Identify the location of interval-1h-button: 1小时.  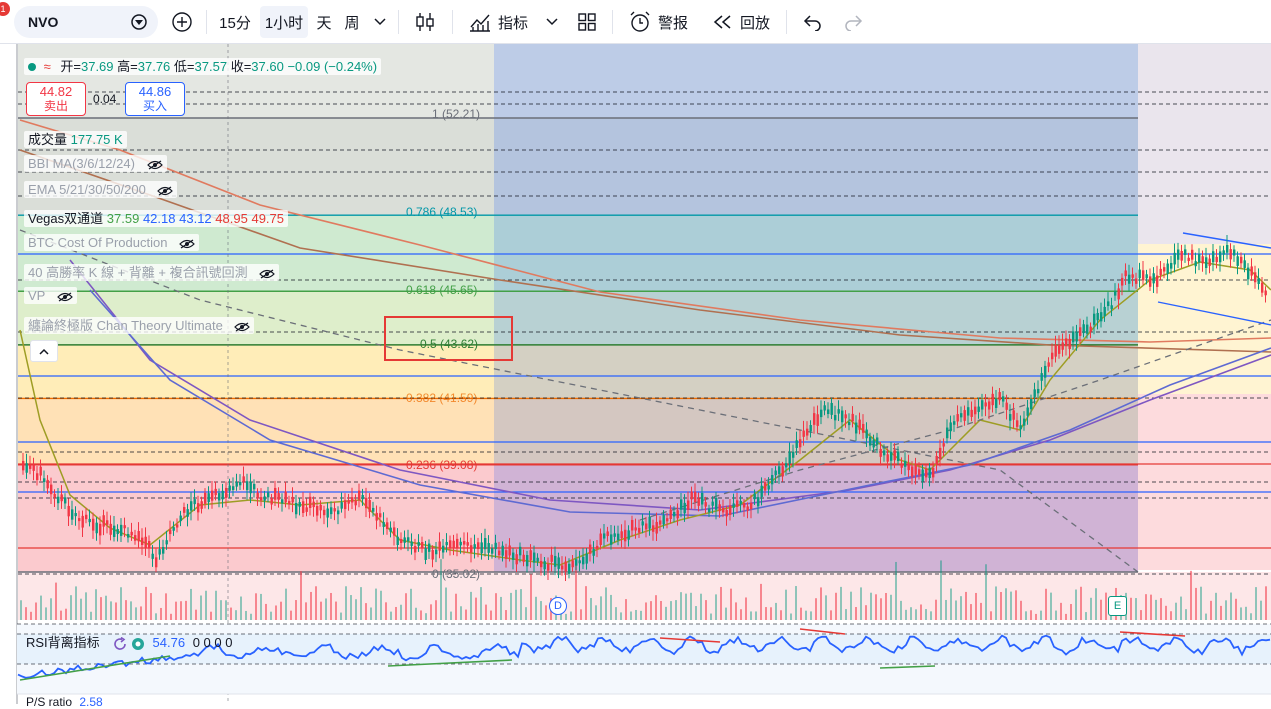
(284, 22).